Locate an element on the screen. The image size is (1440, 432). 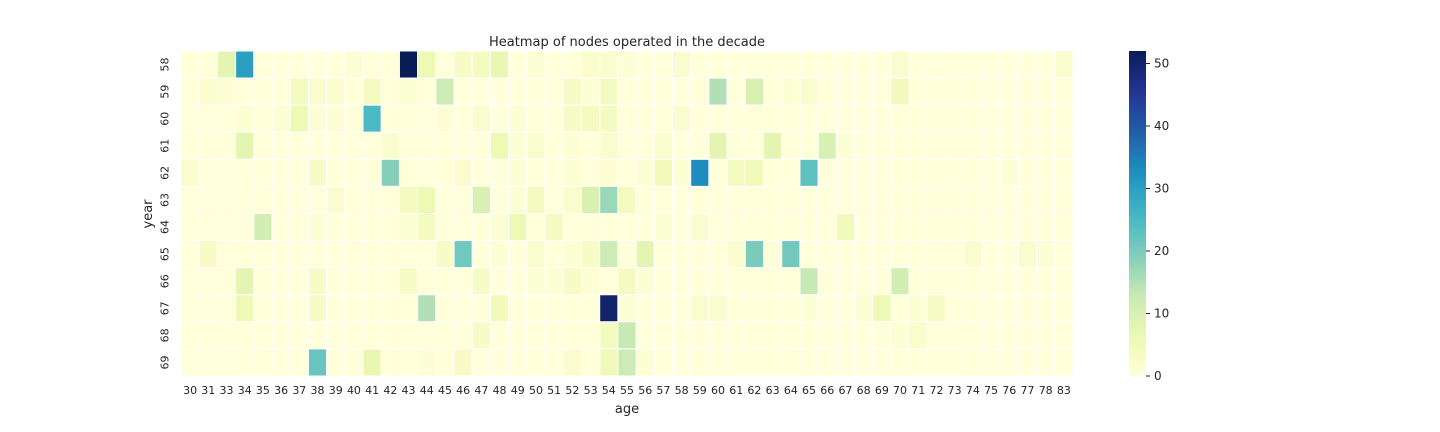
x-tick-label: 70 is located at coordinates (900, 390).